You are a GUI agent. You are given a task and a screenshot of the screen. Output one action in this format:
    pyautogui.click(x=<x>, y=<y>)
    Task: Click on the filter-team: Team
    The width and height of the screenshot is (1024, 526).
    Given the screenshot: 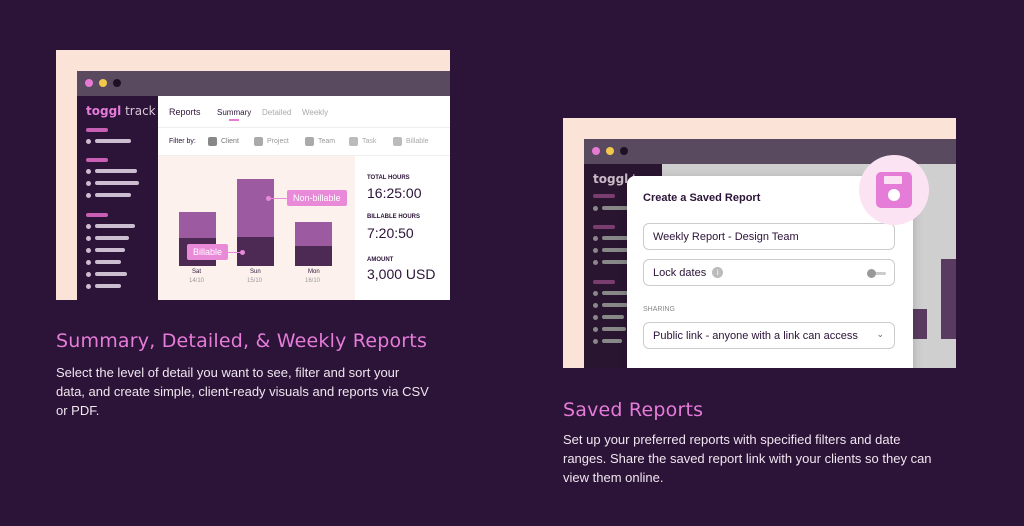 What is the action you would take?
    pyautogui.click(x=327, y=141)
    